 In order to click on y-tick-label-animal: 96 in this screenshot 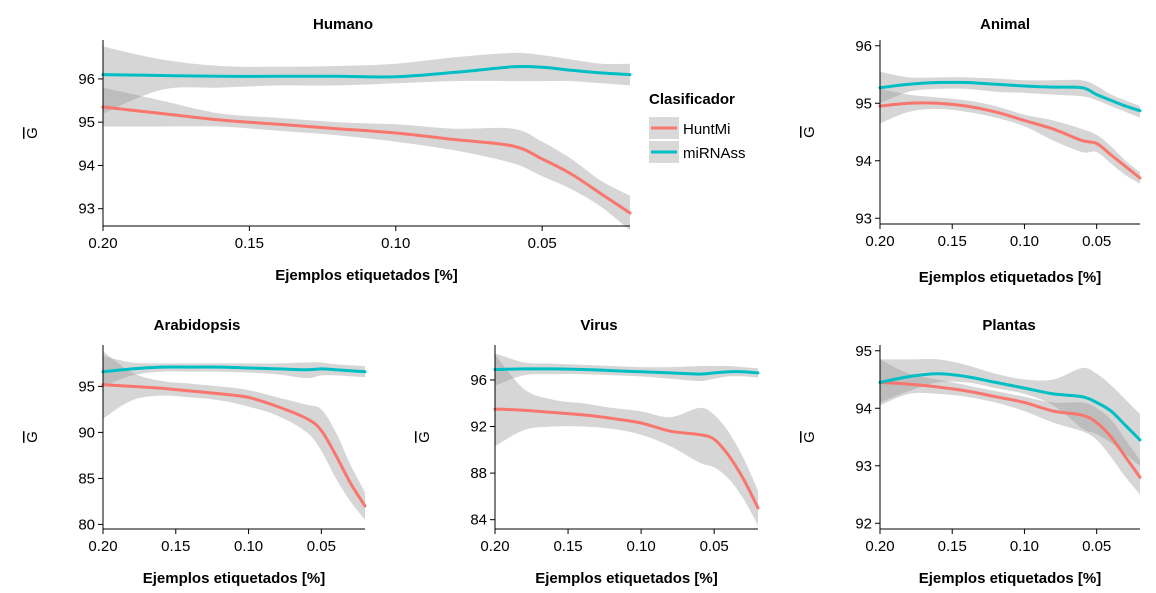, I will do `click(863, 46)`.